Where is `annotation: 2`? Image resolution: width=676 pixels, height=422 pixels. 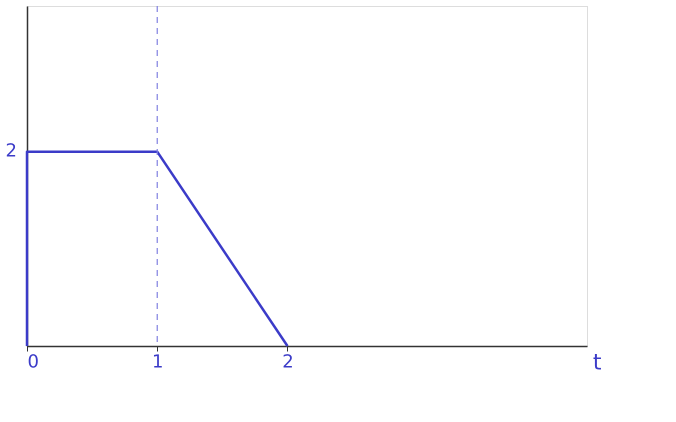
annotation: 2 is located at coordinates (11, 151).